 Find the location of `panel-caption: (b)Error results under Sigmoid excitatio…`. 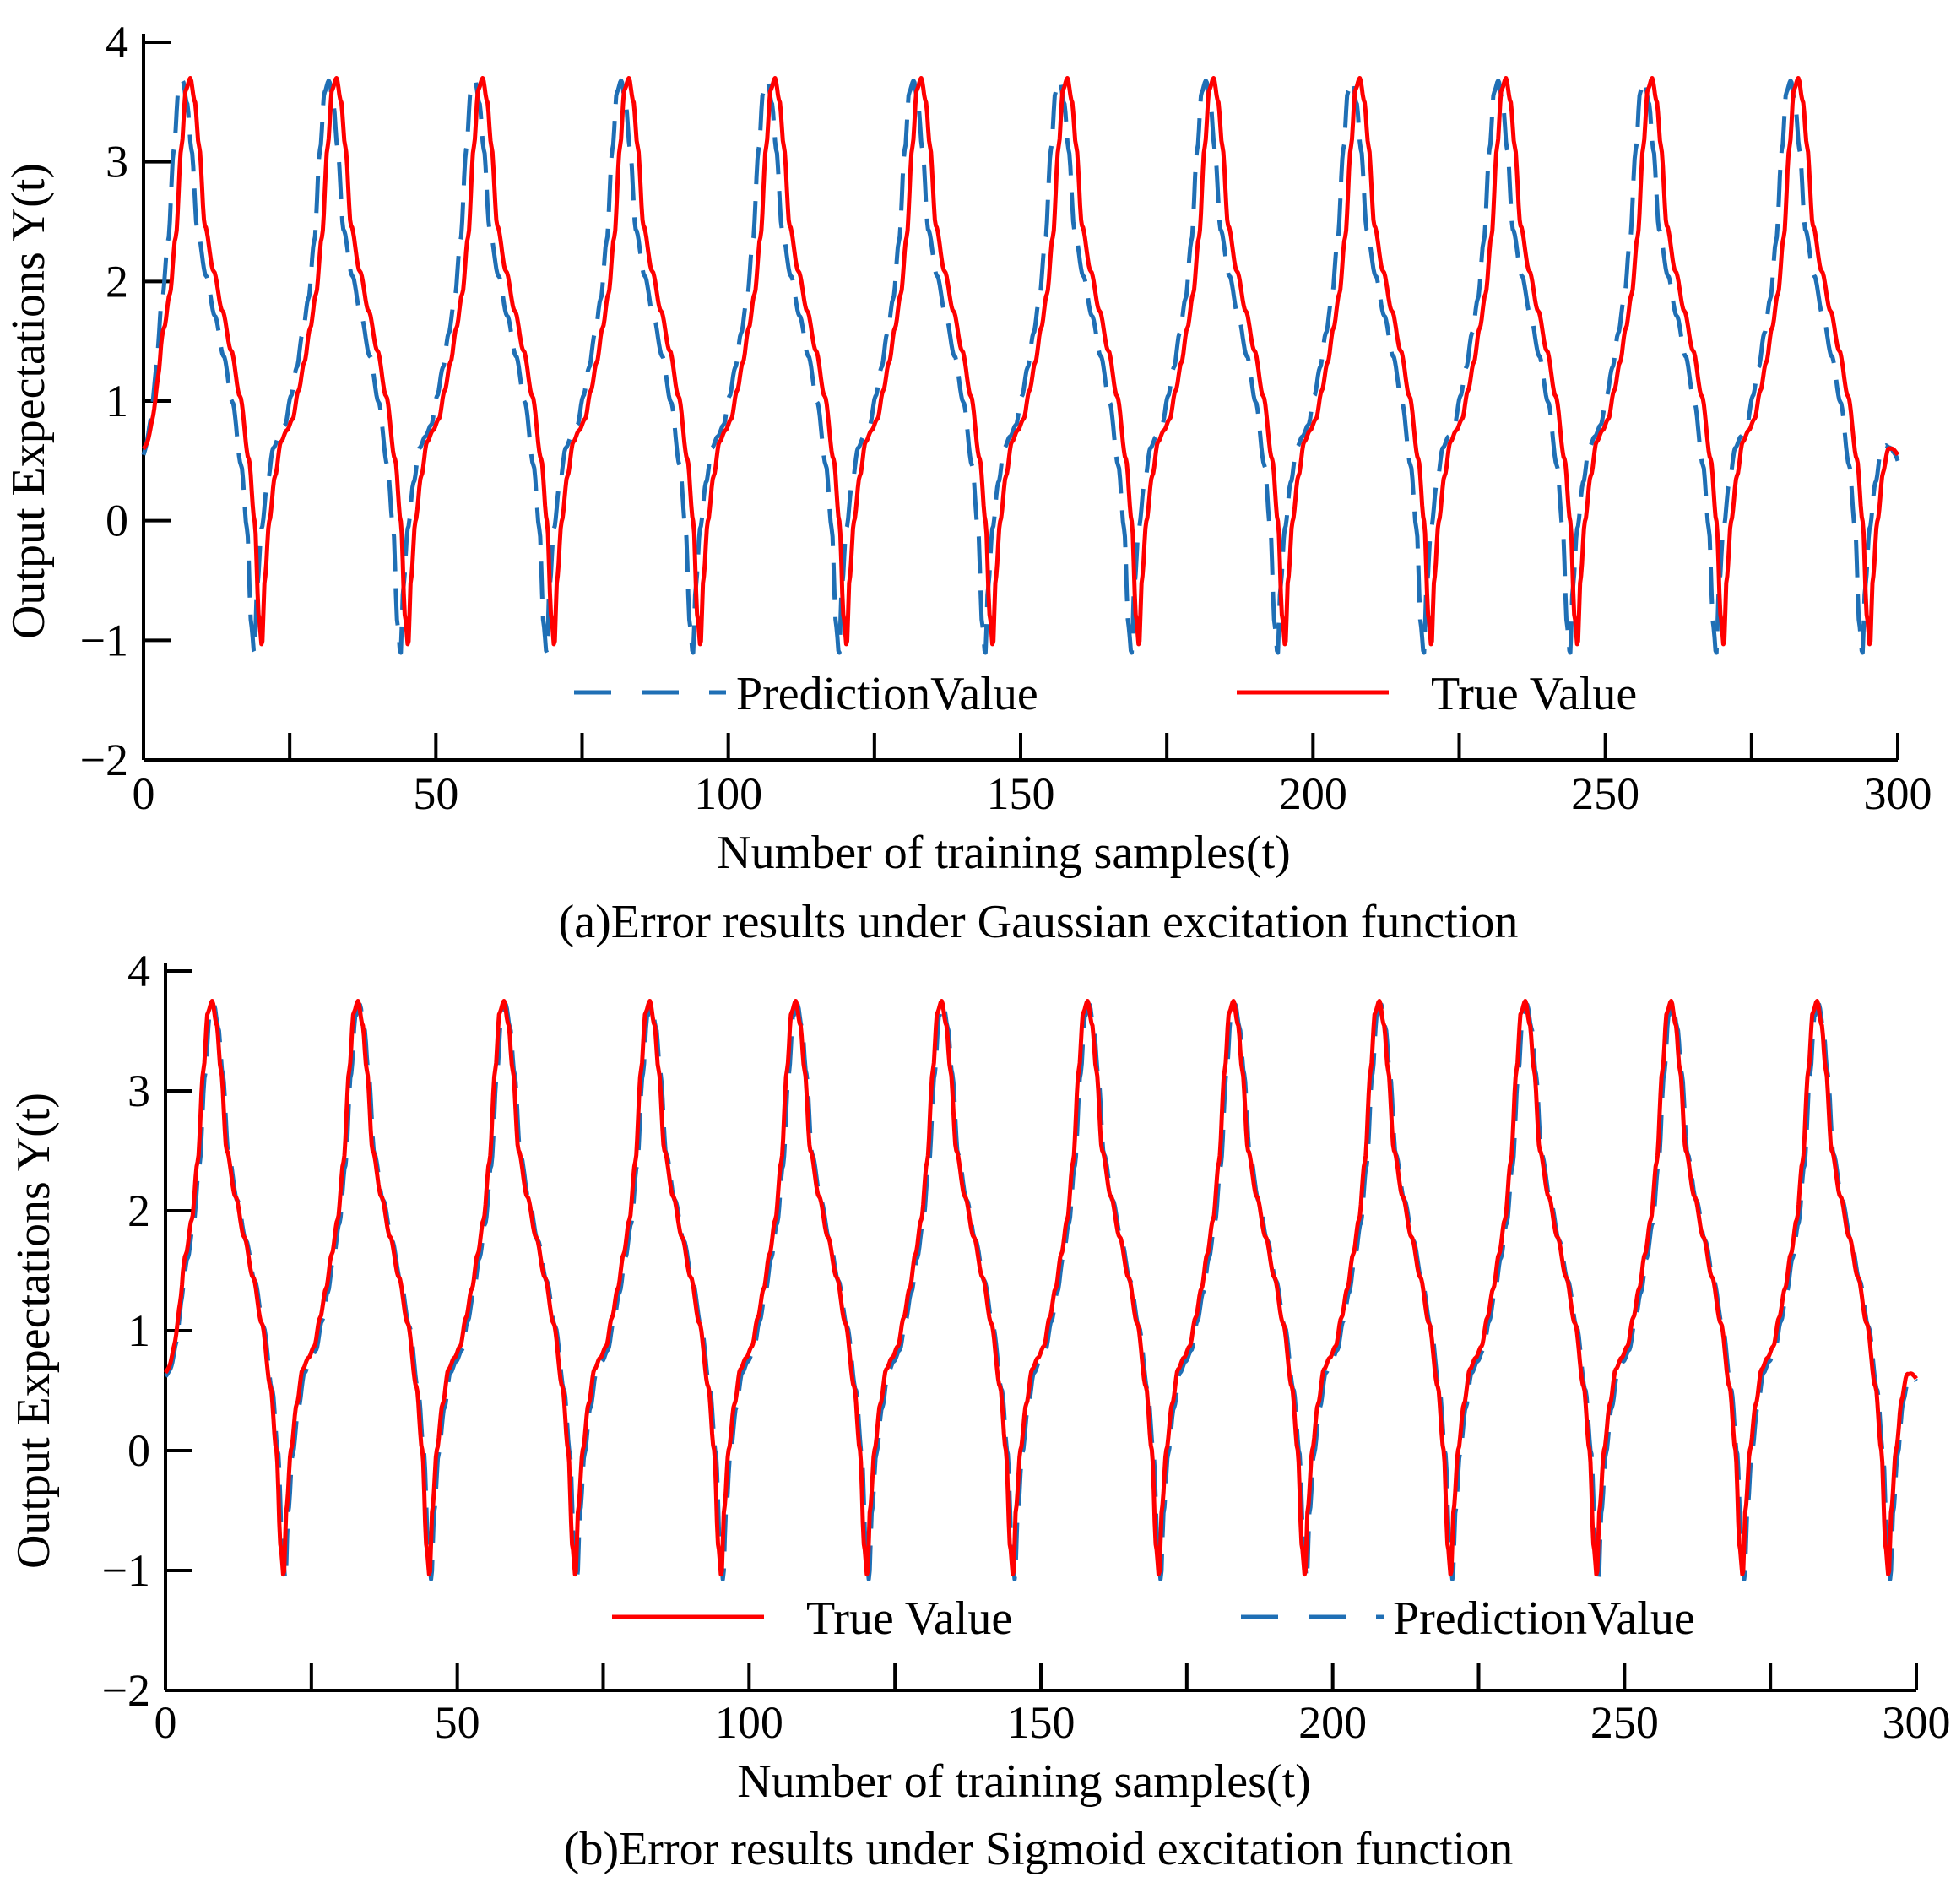

panel-caption: (b)Error results under Sigmoid excitatio… is located at coordinates (1038, 1849).